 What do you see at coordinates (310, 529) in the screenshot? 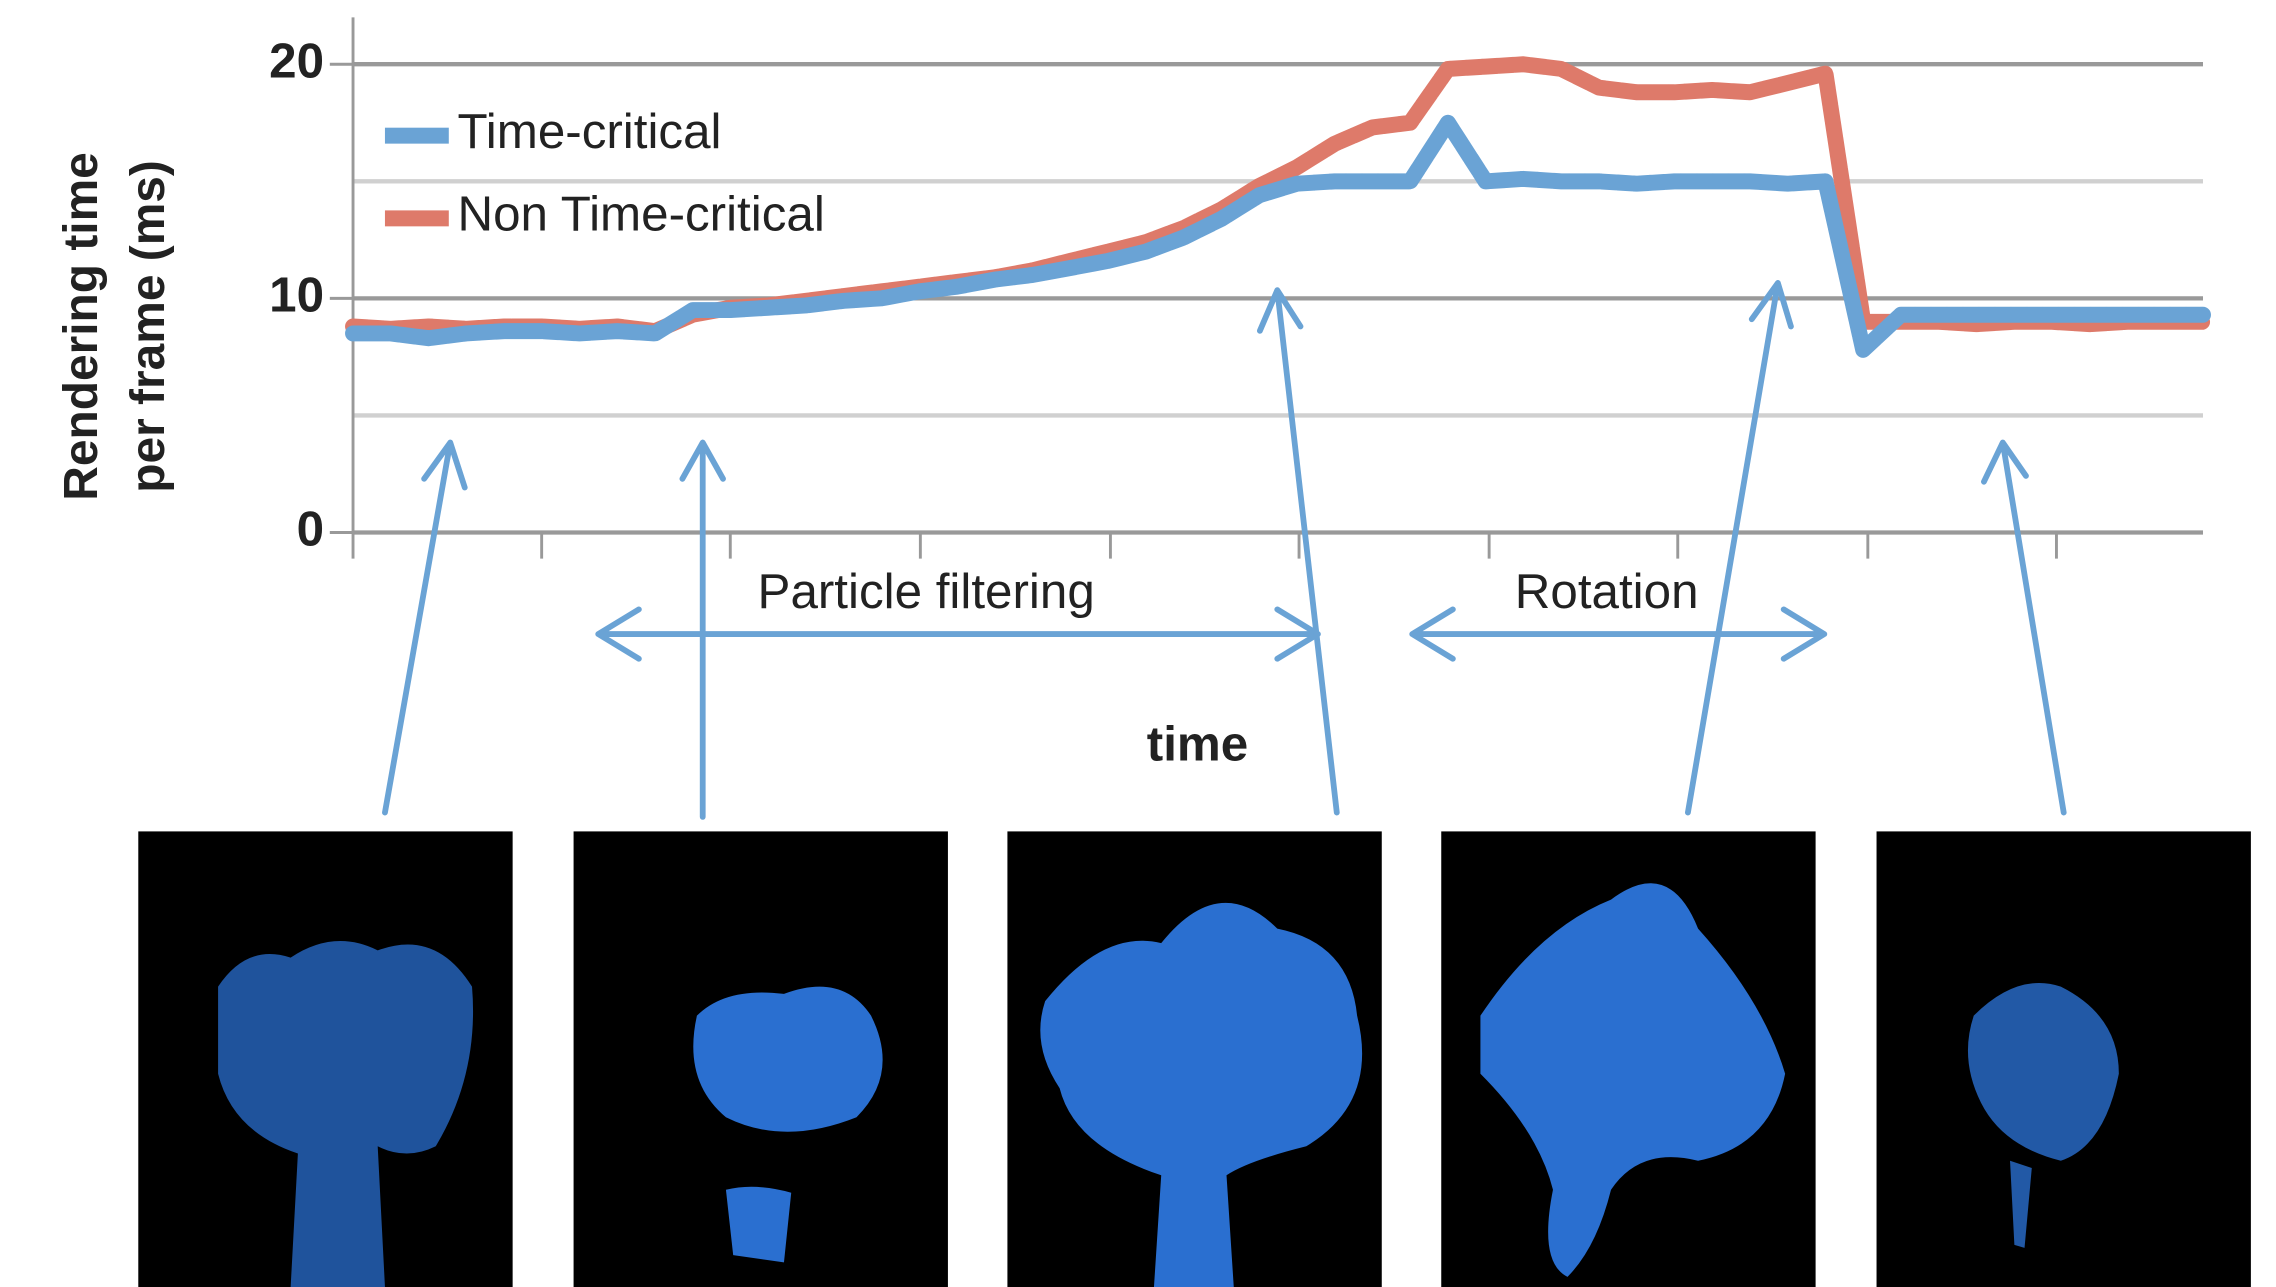
I see `y-tick-label: 0` at bounding box center [310, 529].